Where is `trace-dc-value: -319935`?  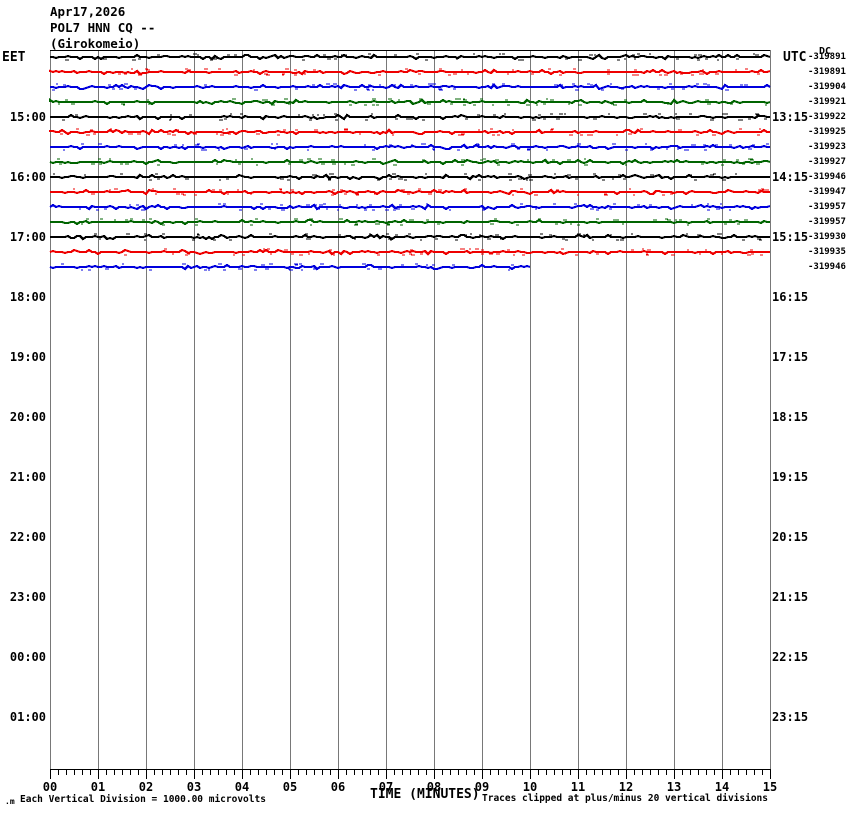 trace-dc-value: -319935 is located at coordinates (827, 252).